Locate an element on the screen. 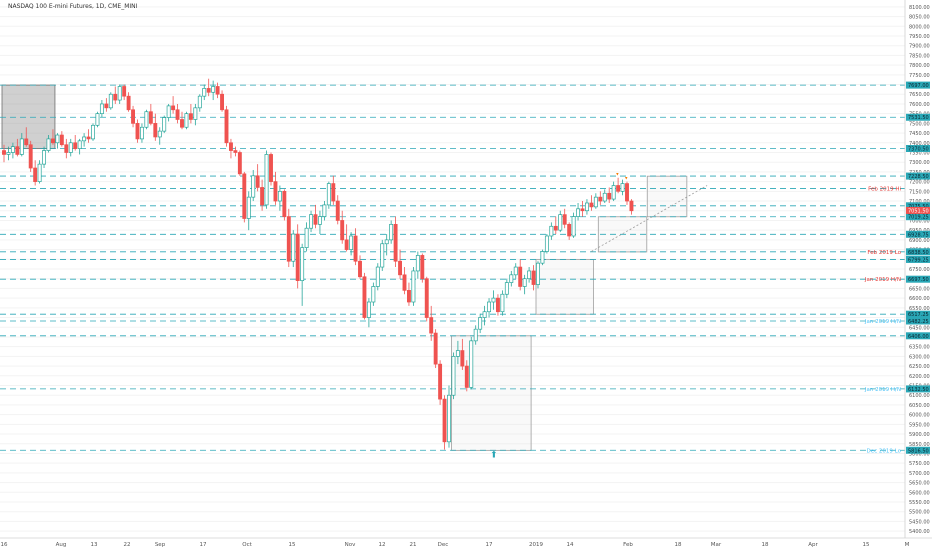 The image size is (932, 554). time-tick-label: 12 is located at coordinates (382, 545).